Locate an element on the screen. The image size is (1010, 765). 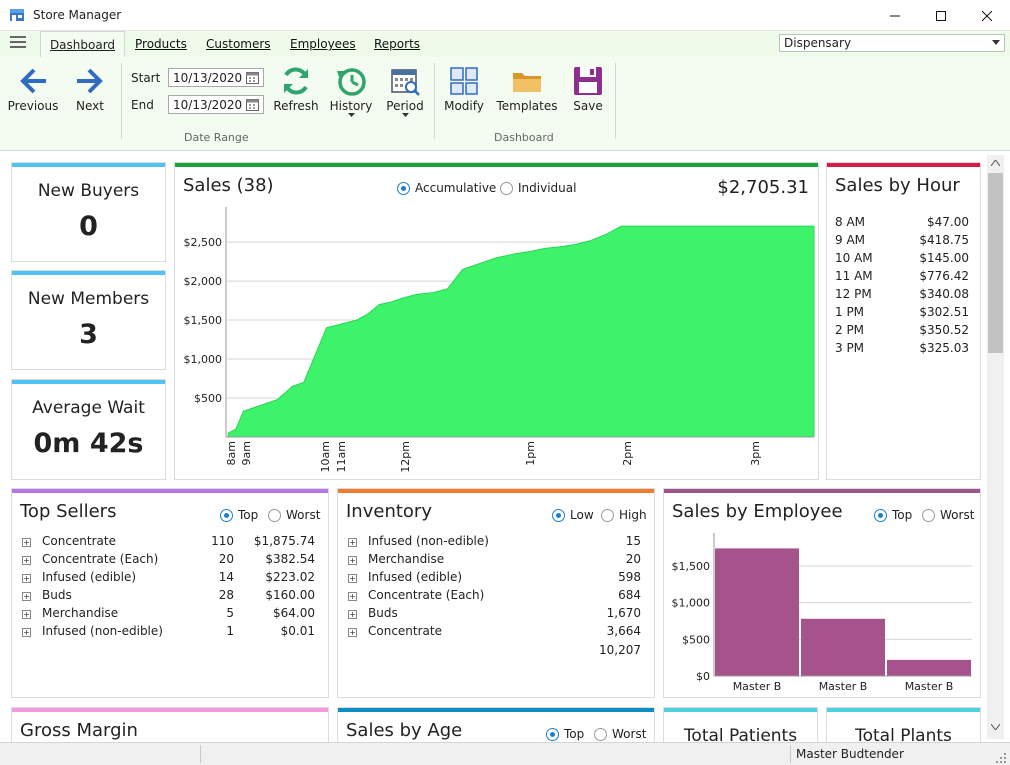
save-button: Save is located at coordinates (588, 89).